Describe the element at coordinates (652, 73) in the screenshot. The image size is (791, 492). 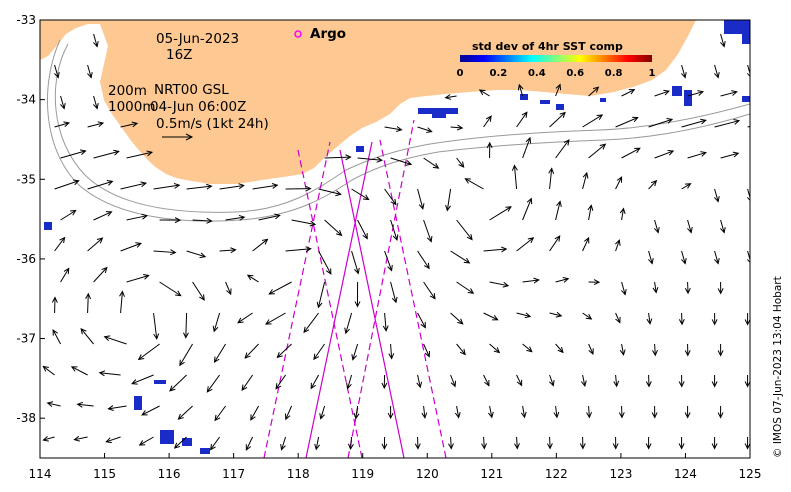
I see `colorbar-tick-label: 1` at that location.